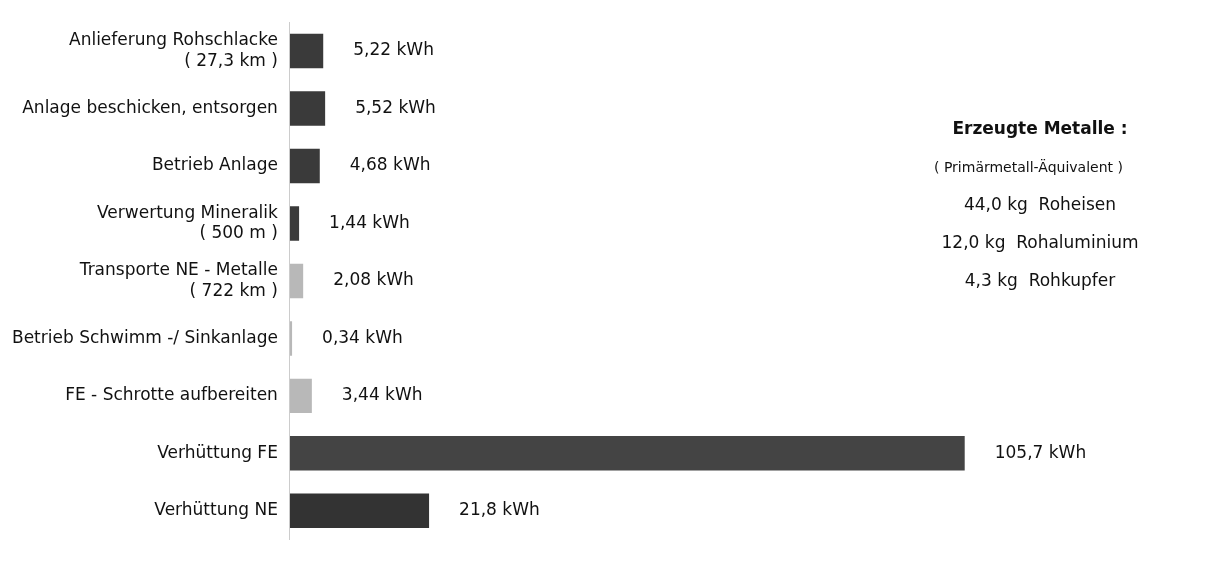 This screenshot has width=1206, height=572. What do you see at coordinates (1040, 204) in the screenshot?
I see `annotation: 44,0 kg Roheisen` at bounding box center [1040, 204].